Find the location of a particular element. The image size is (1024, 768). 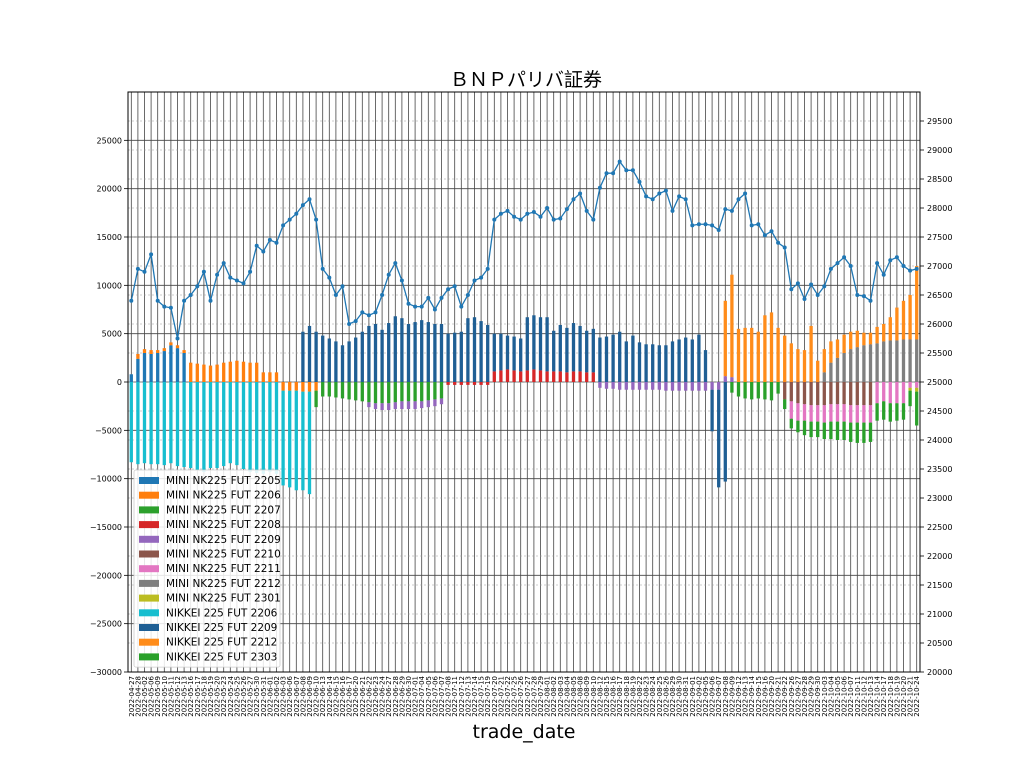

x-tick-label: 2022-09-05 is located at coordinates (706, 696).